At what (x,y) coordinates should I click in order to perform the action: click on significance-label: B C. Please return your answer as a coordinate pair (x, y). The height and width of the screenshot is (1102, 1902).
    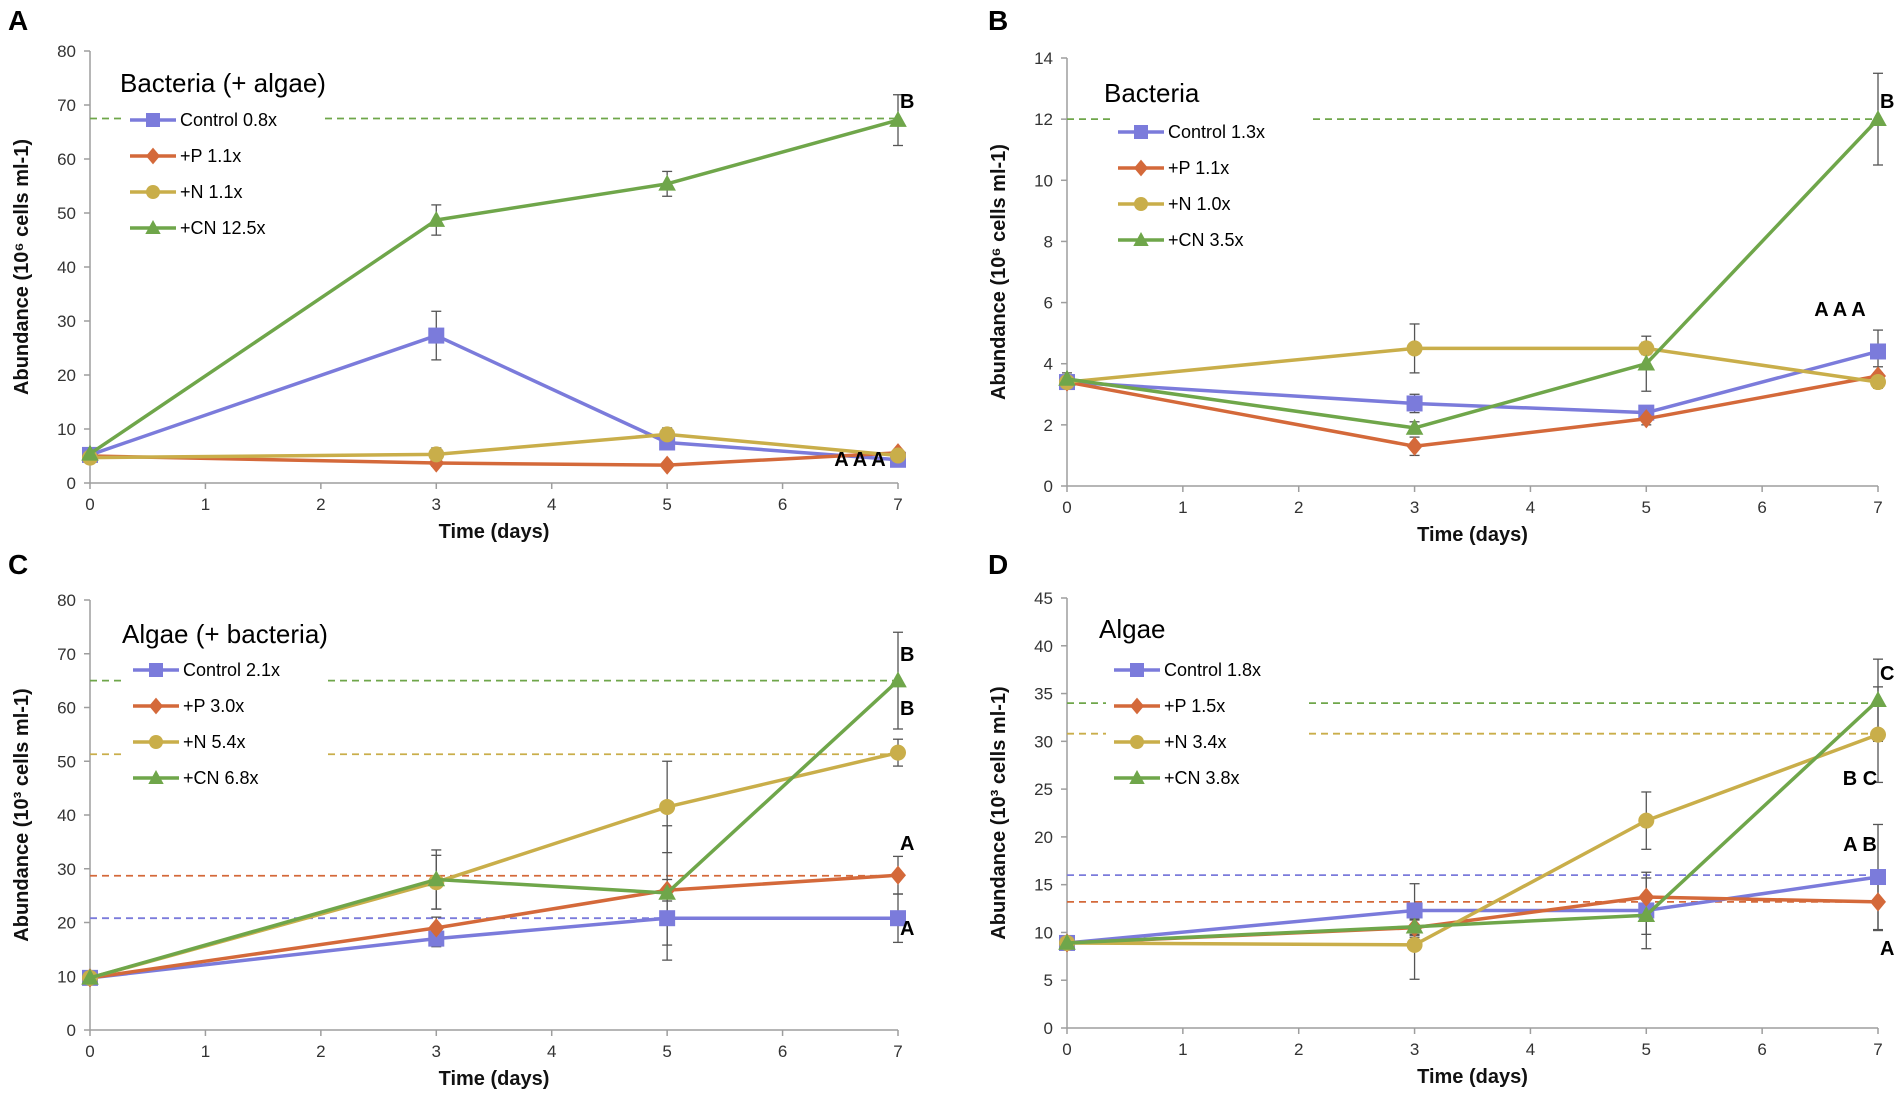
    Looking at the image, I should click on (1860, 779).